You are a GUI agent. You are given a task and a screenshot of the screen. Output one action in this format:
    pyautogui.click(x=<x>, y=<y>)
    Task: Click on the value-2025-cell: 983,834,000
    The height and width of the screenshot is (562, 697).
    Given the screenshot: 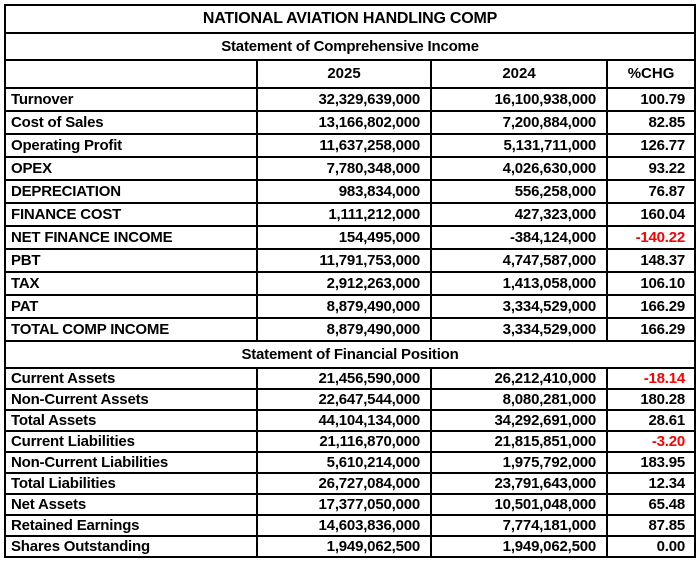 What is the action you would take?
    pyautogui.click(x=344, y=191)
    